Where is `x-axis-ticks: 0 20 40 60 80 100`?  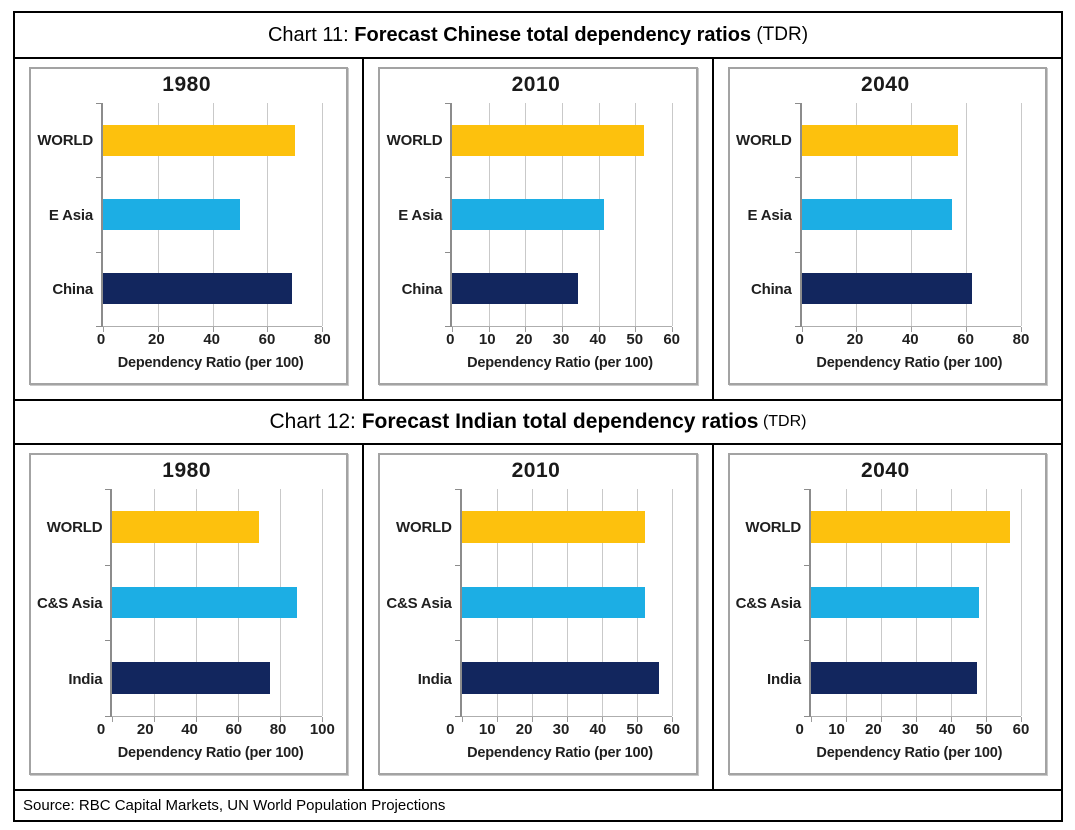
x-axis-ticks: 0 20 40 60 80 100 is located at coordinates (186, 732).